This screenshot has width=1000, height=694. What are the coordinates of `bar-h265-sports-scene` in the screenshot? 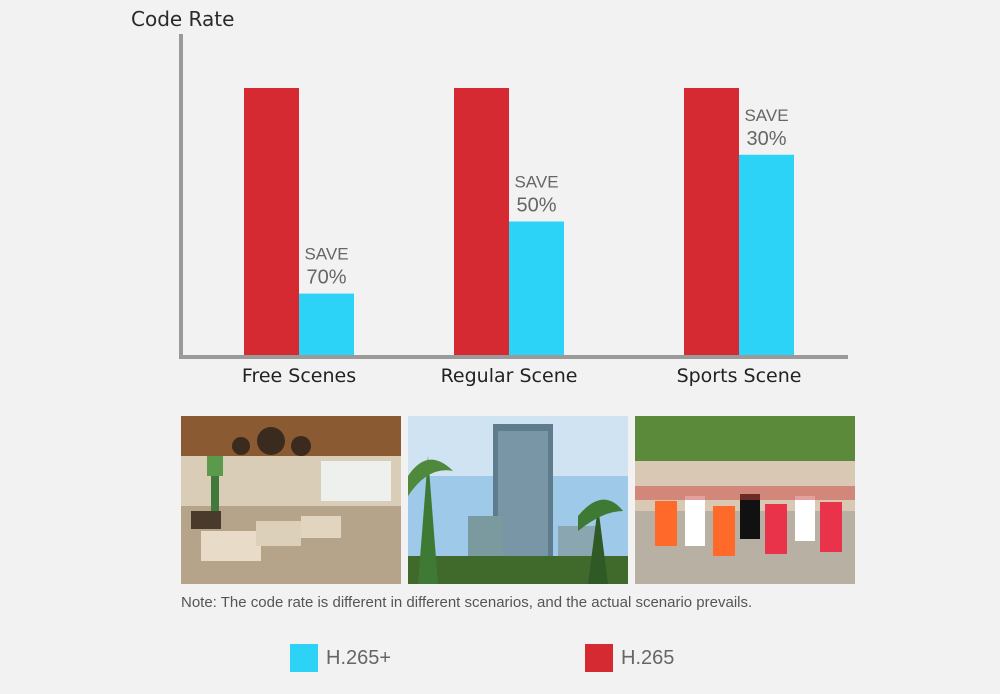 It's located at (711, 221).